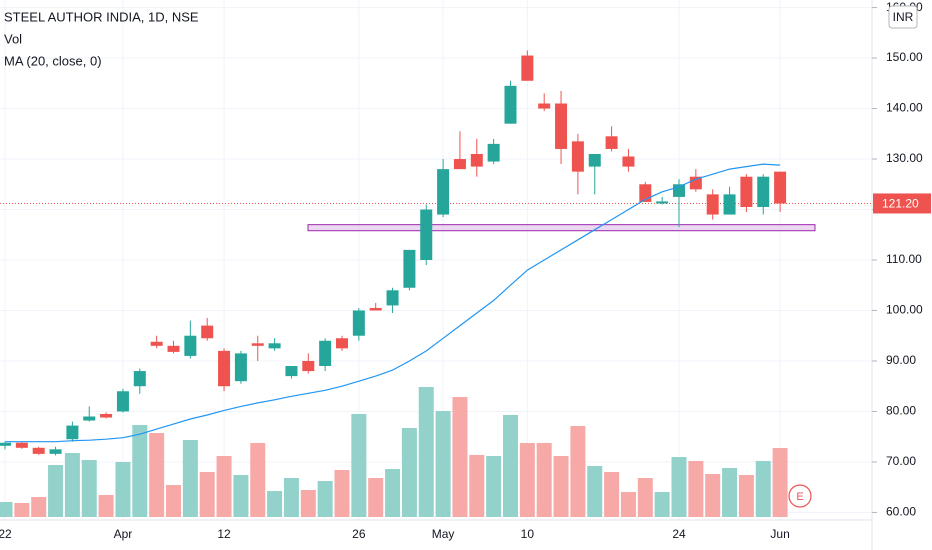 The height and width of the screenshot is (550, 932). What do you see at coordinates (901, 461) in the screenshot?
I see `y-tick-label: 70.00` at bounding box center [901, 461].